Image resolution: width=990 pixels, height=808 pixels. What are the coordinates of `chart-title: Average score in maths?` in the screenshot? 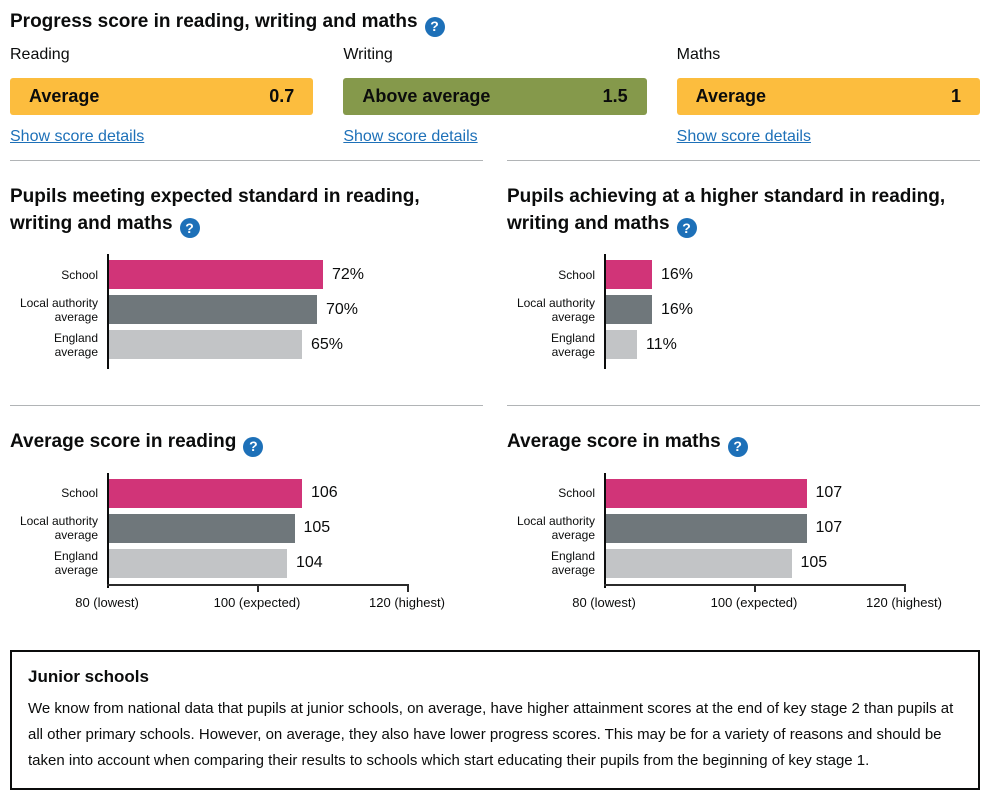 It's located at (743, 442).